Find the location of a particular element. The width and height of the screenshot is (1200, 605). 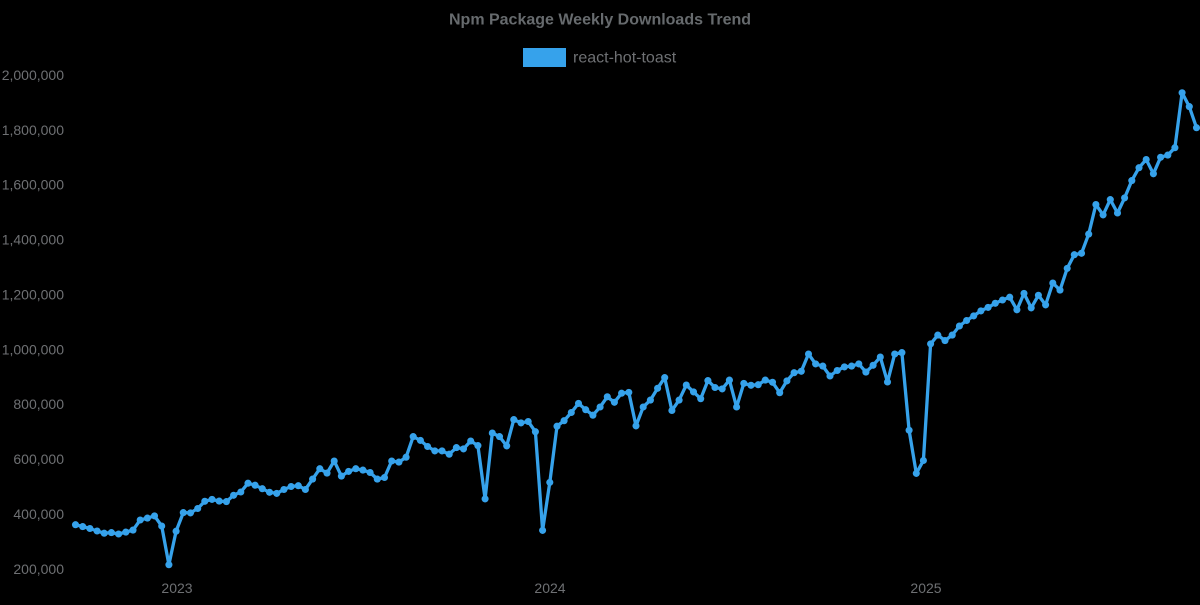

svg-text: 800,000 is located at coordinates (38, 404).